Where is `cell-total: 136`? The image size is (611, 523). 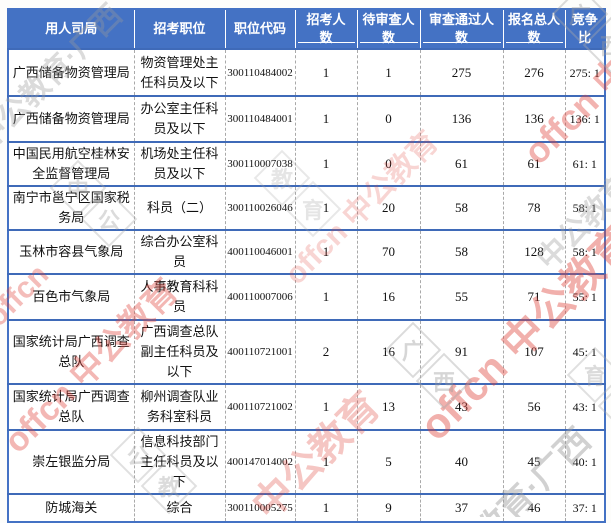
cell-total: 136 is located at coordinates (533, 118).